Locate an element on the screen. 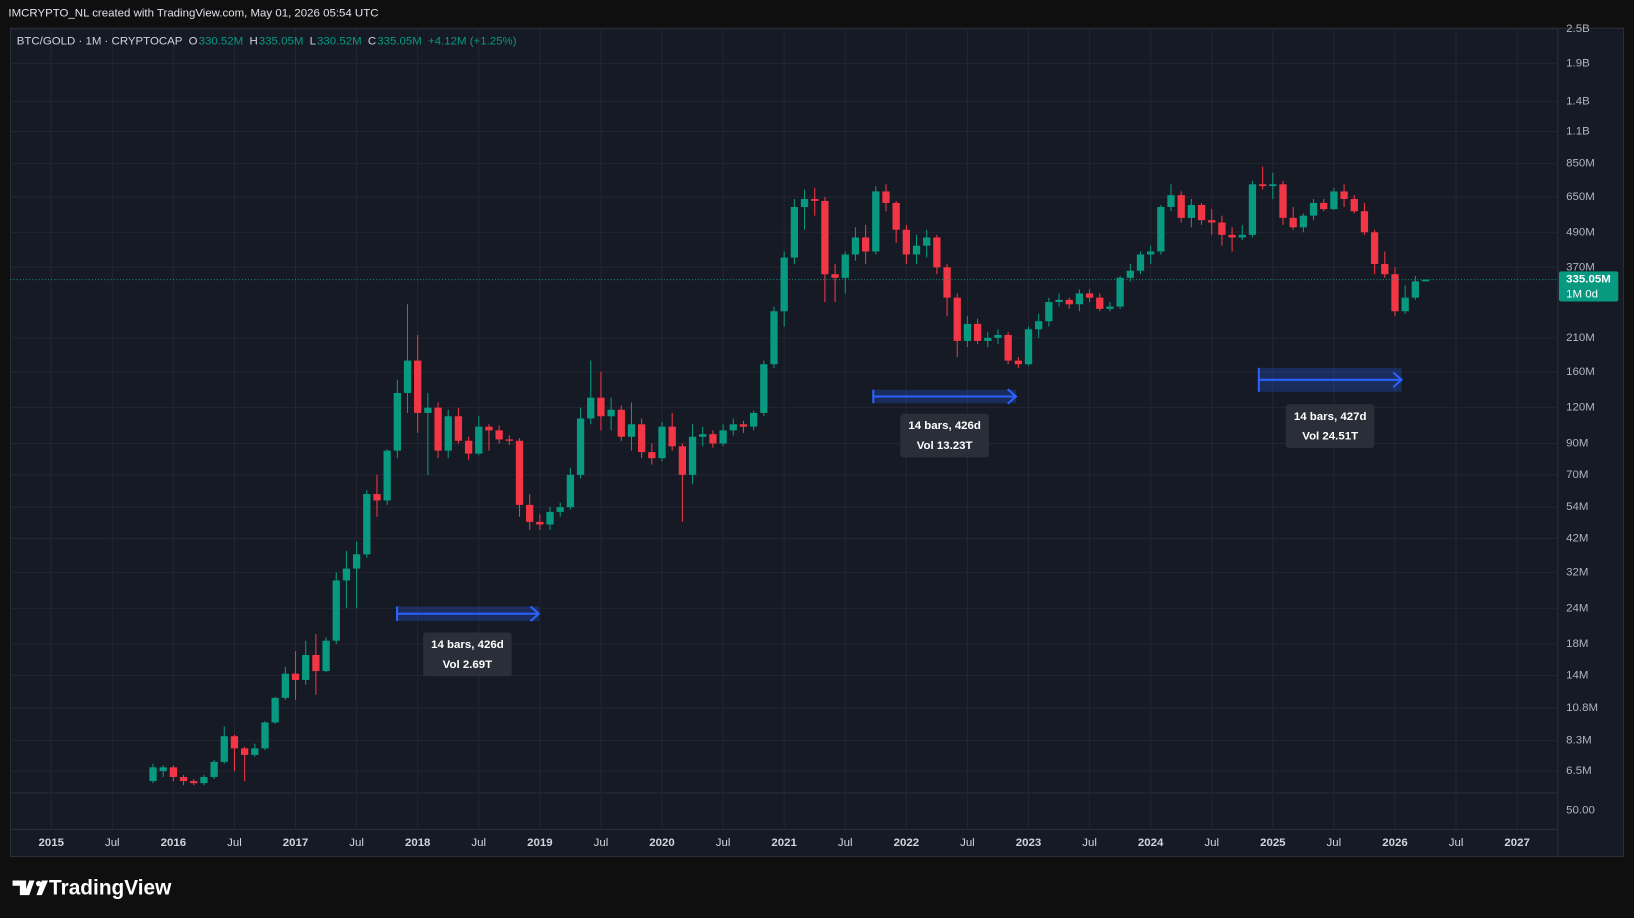 The height and width of the screenshot is (918, 1634). y-tick-label: 6.5M is located at coordinates (1578, 771).